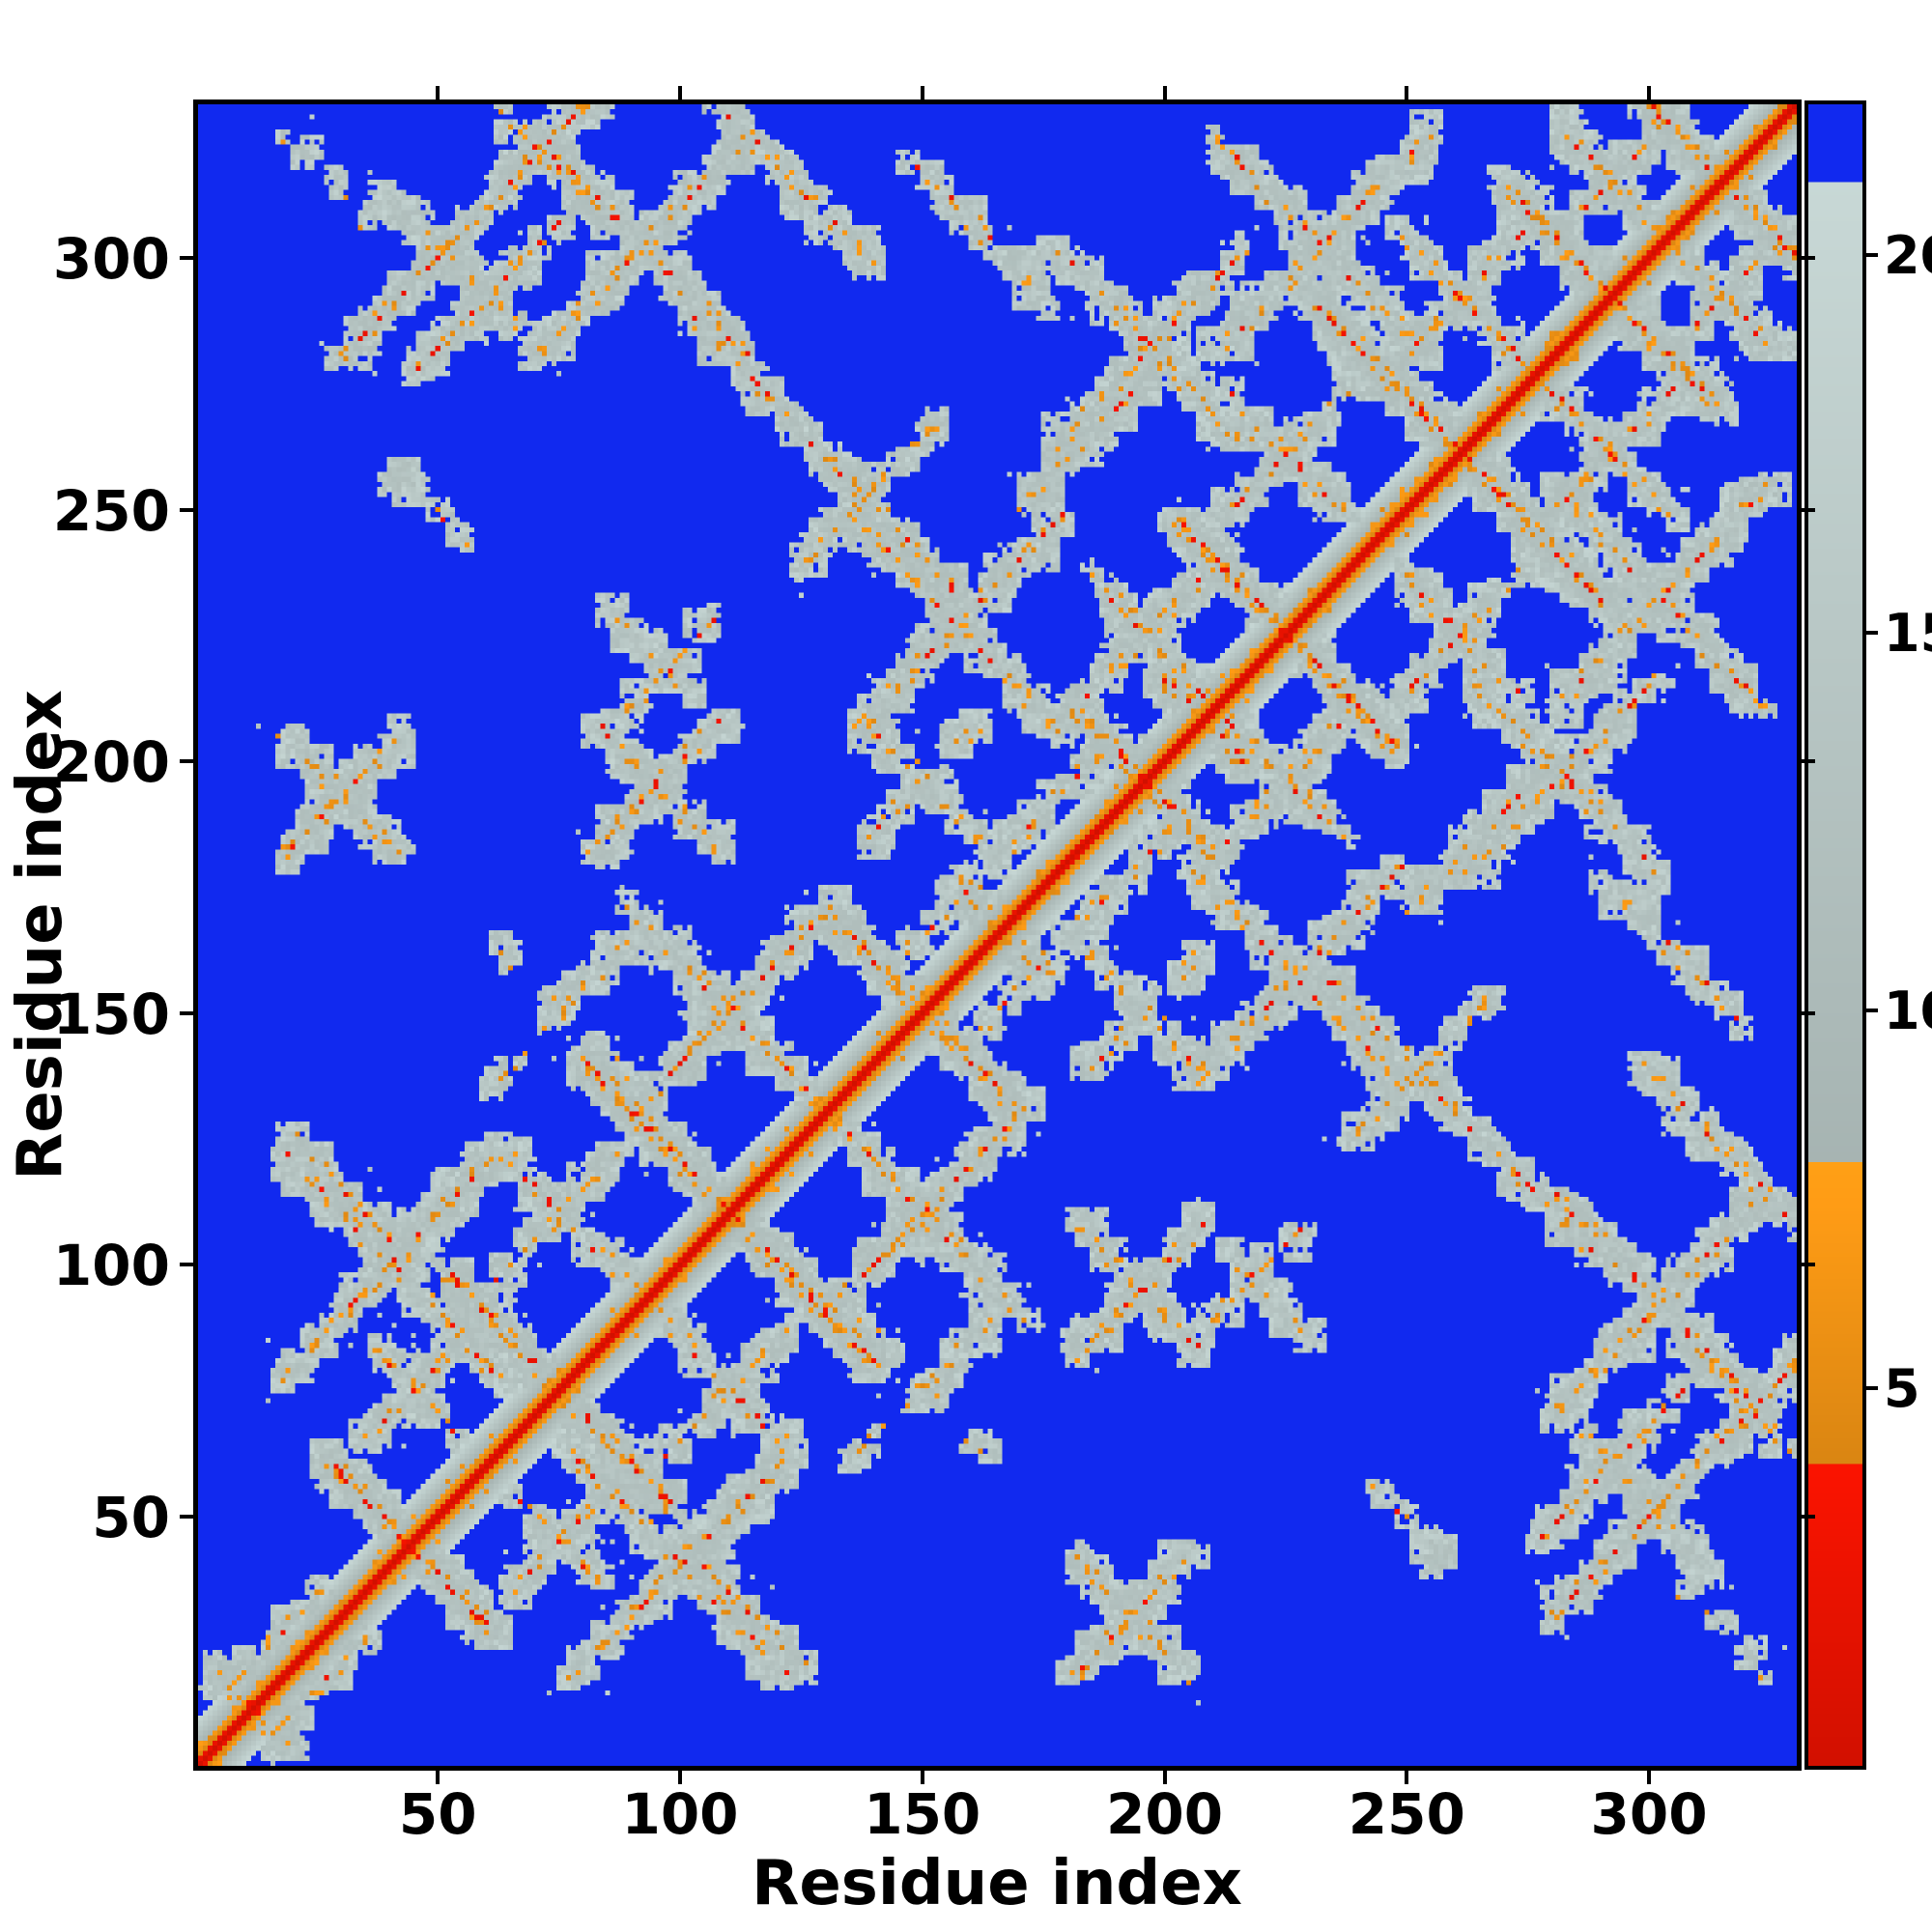 This screenshot has width=1932, height=1932. What do you see at coordinates (1649, 1814) in the screenshot?
I see `x-tick-label: 300` at bounding box center [1649, 1814].